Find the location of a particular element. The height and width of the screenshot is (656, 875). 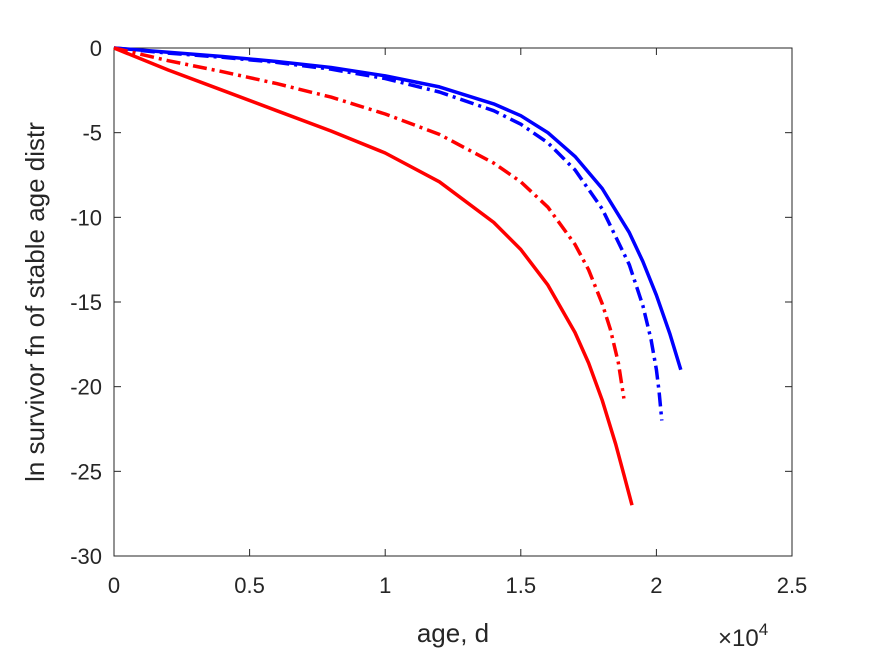

x-exponent-label: ×10⁴ is located at coordinates (743, 636).